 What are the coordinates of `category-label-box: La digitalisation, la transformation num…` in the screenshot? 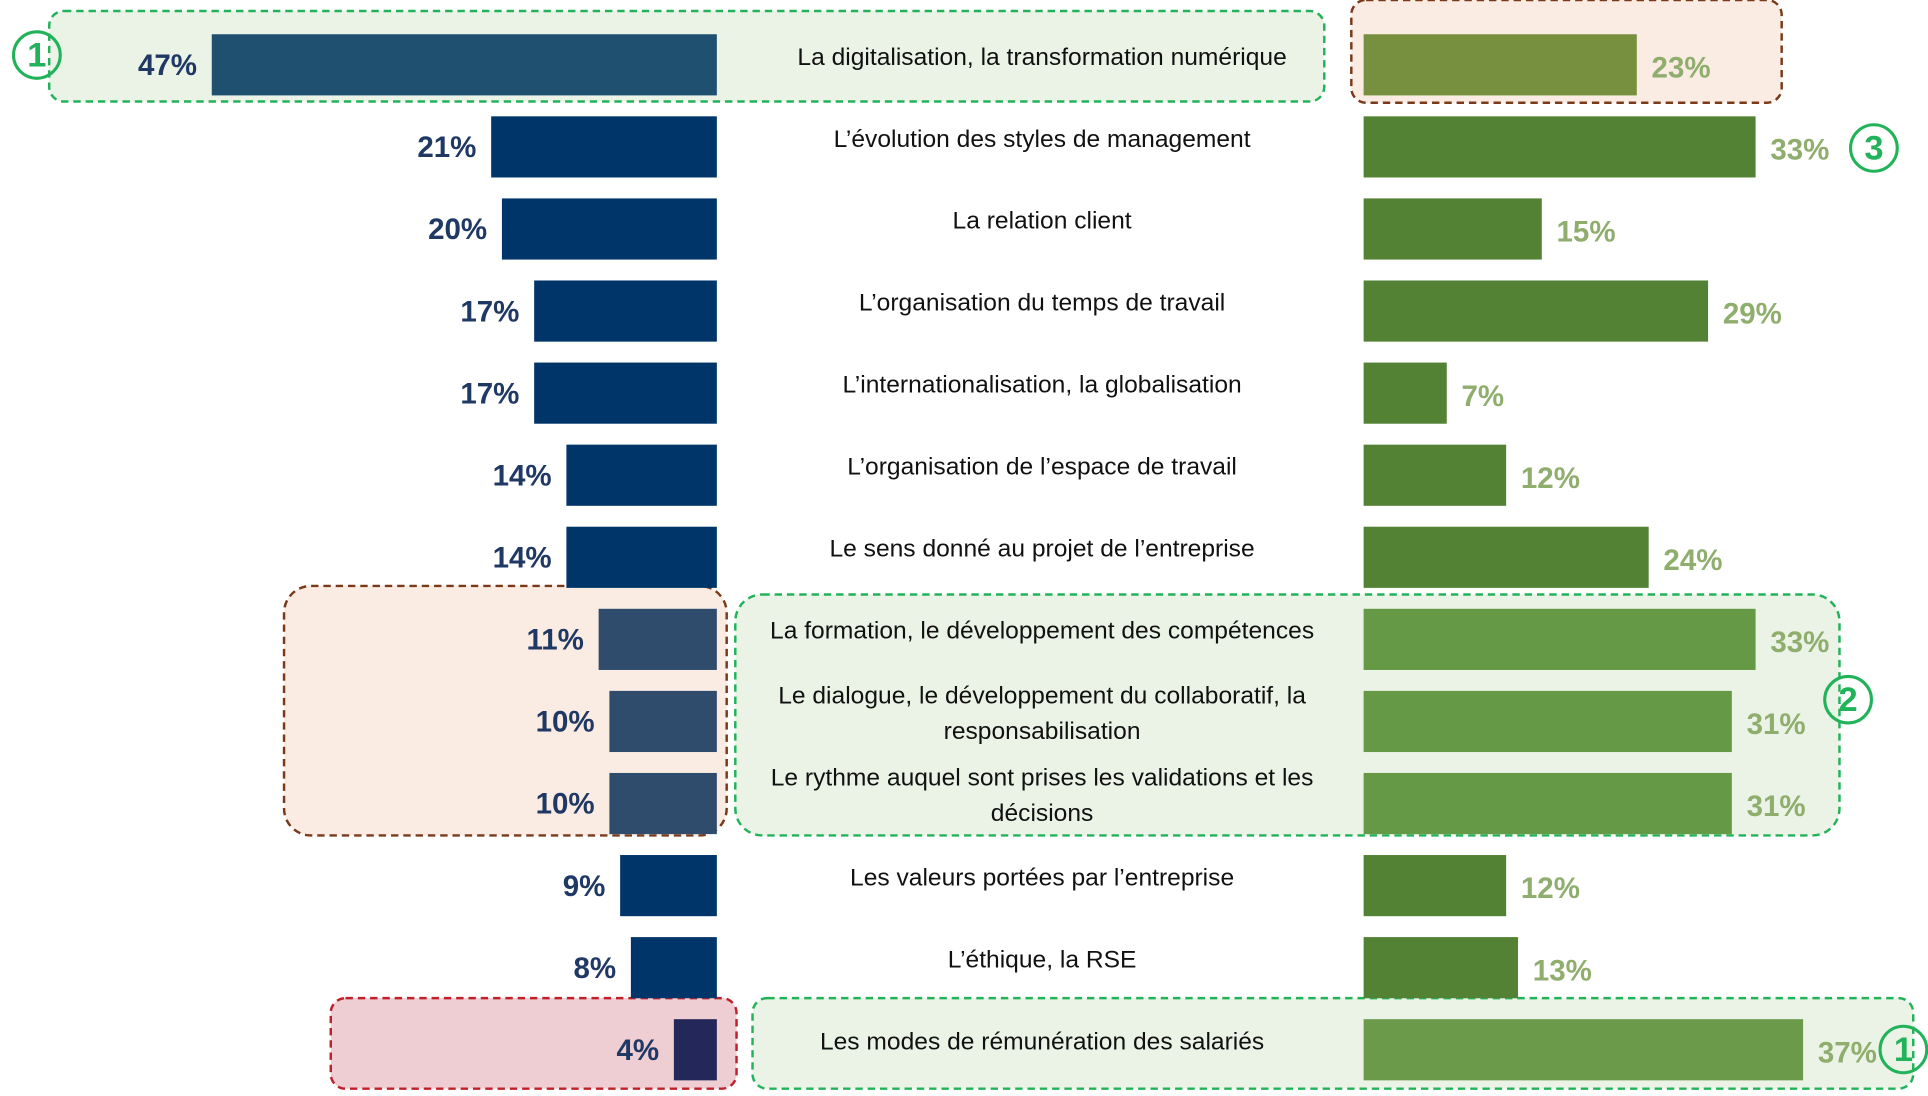 It's located at (1042, 57).